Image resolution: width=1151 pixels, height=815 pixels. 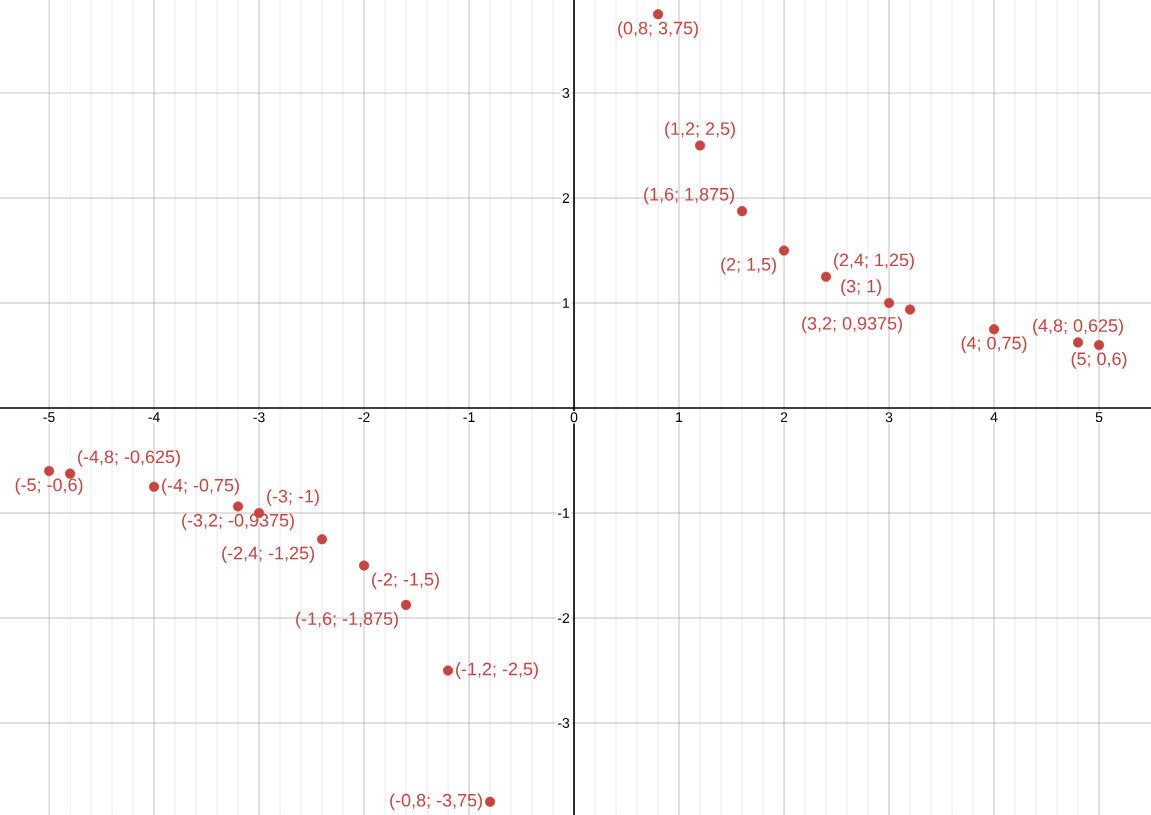 I want to click on data-label: (0,8; 3,75), so click(x=658, y=29).